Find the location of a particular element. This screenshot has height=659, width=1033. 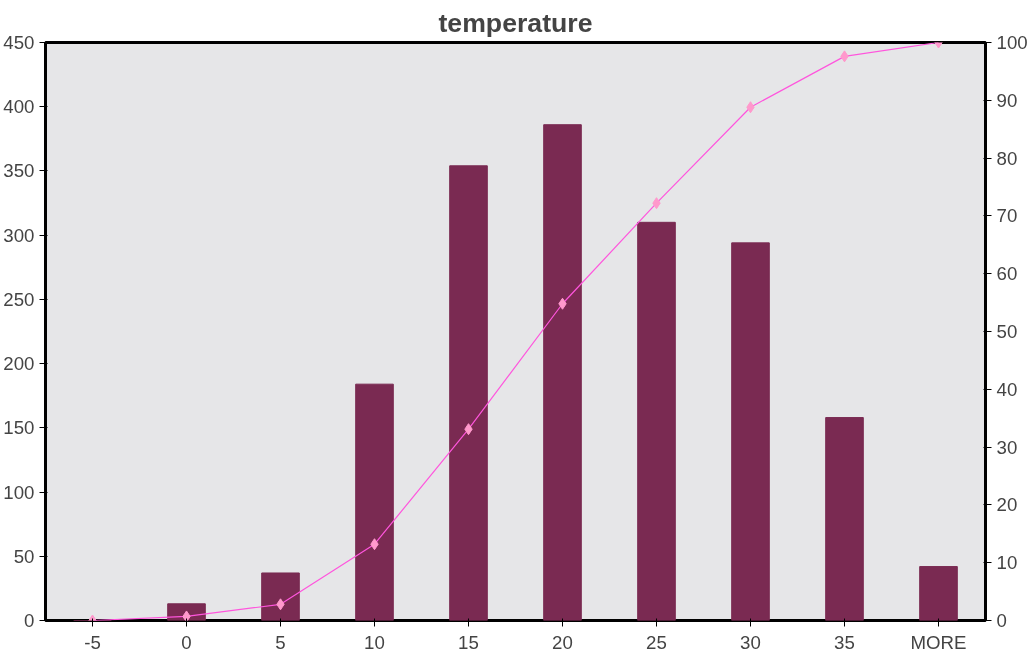

x-tick-label: MORE is located at coordinates (938, 642).